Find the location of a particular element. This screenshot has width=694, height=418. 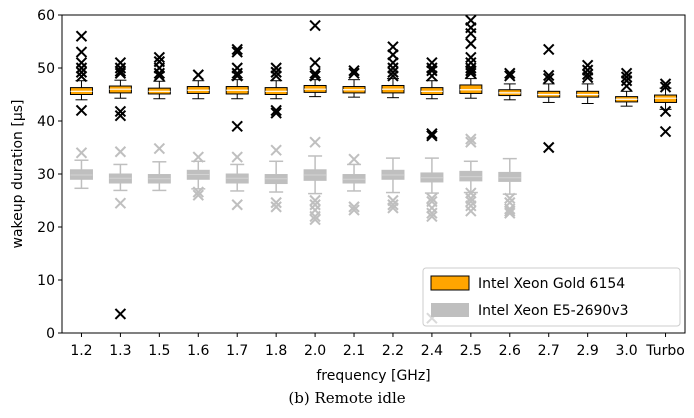

x-tick-label: 2.1 is located at coordinates (354, 351).